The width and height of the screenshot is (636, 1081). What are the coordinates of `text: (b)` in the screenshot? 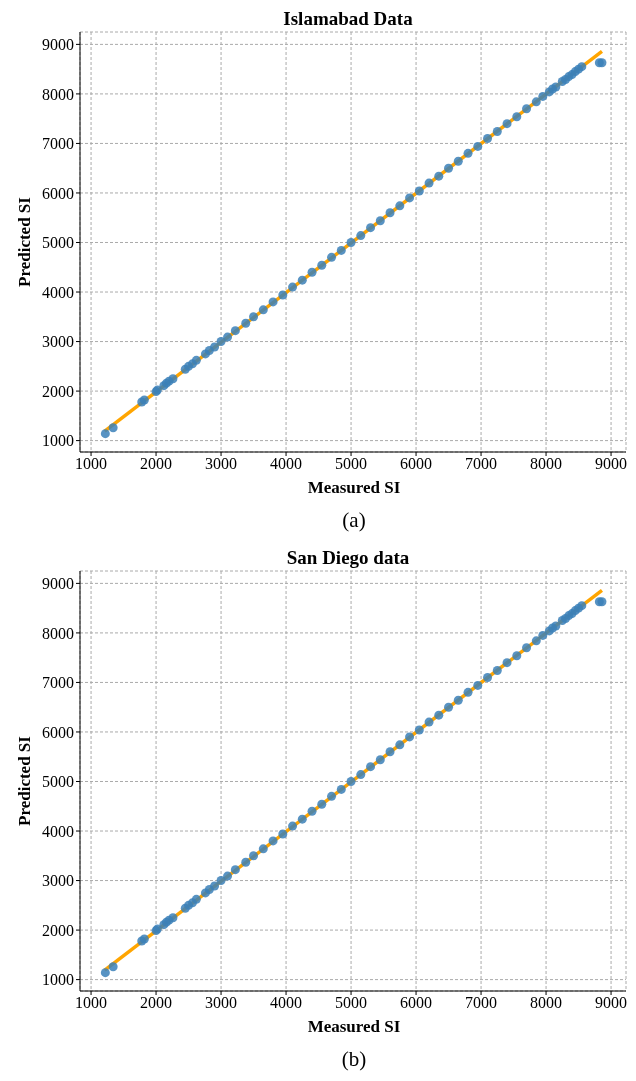 It's located at (354, 1059).